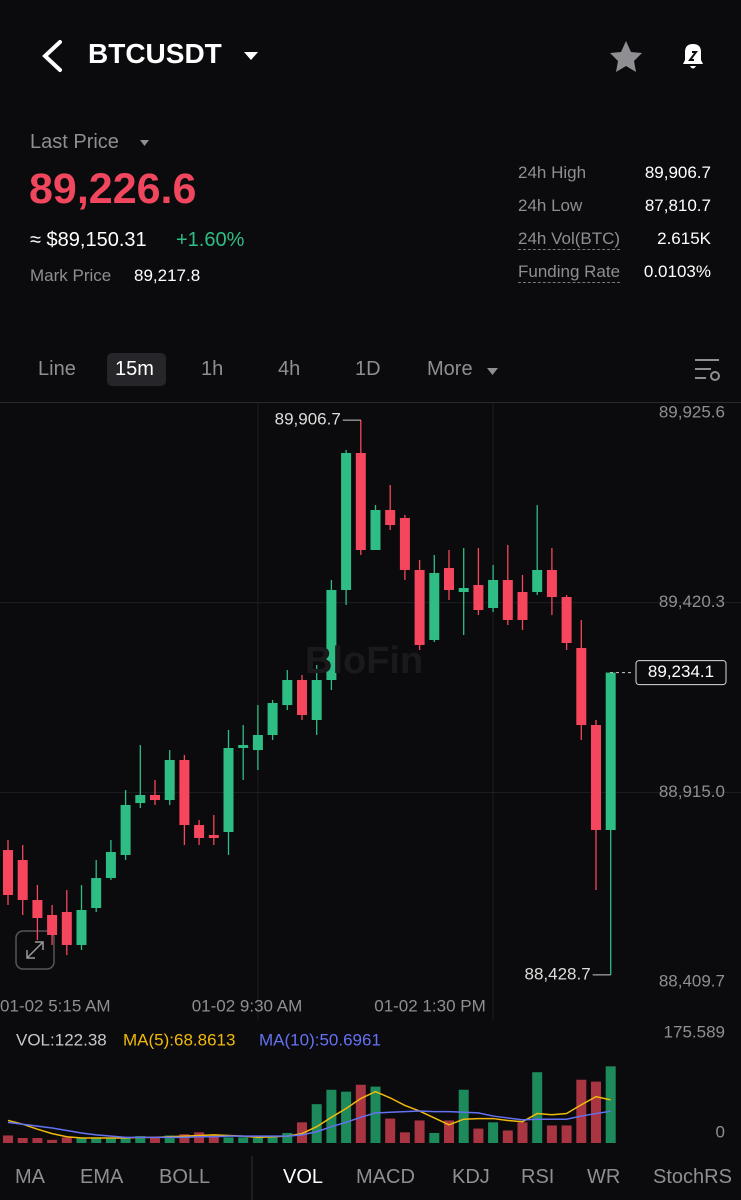 This screenshot has height=1200, width=741. I want to click on extreme-label: 88,428.7, so click(558, 973).